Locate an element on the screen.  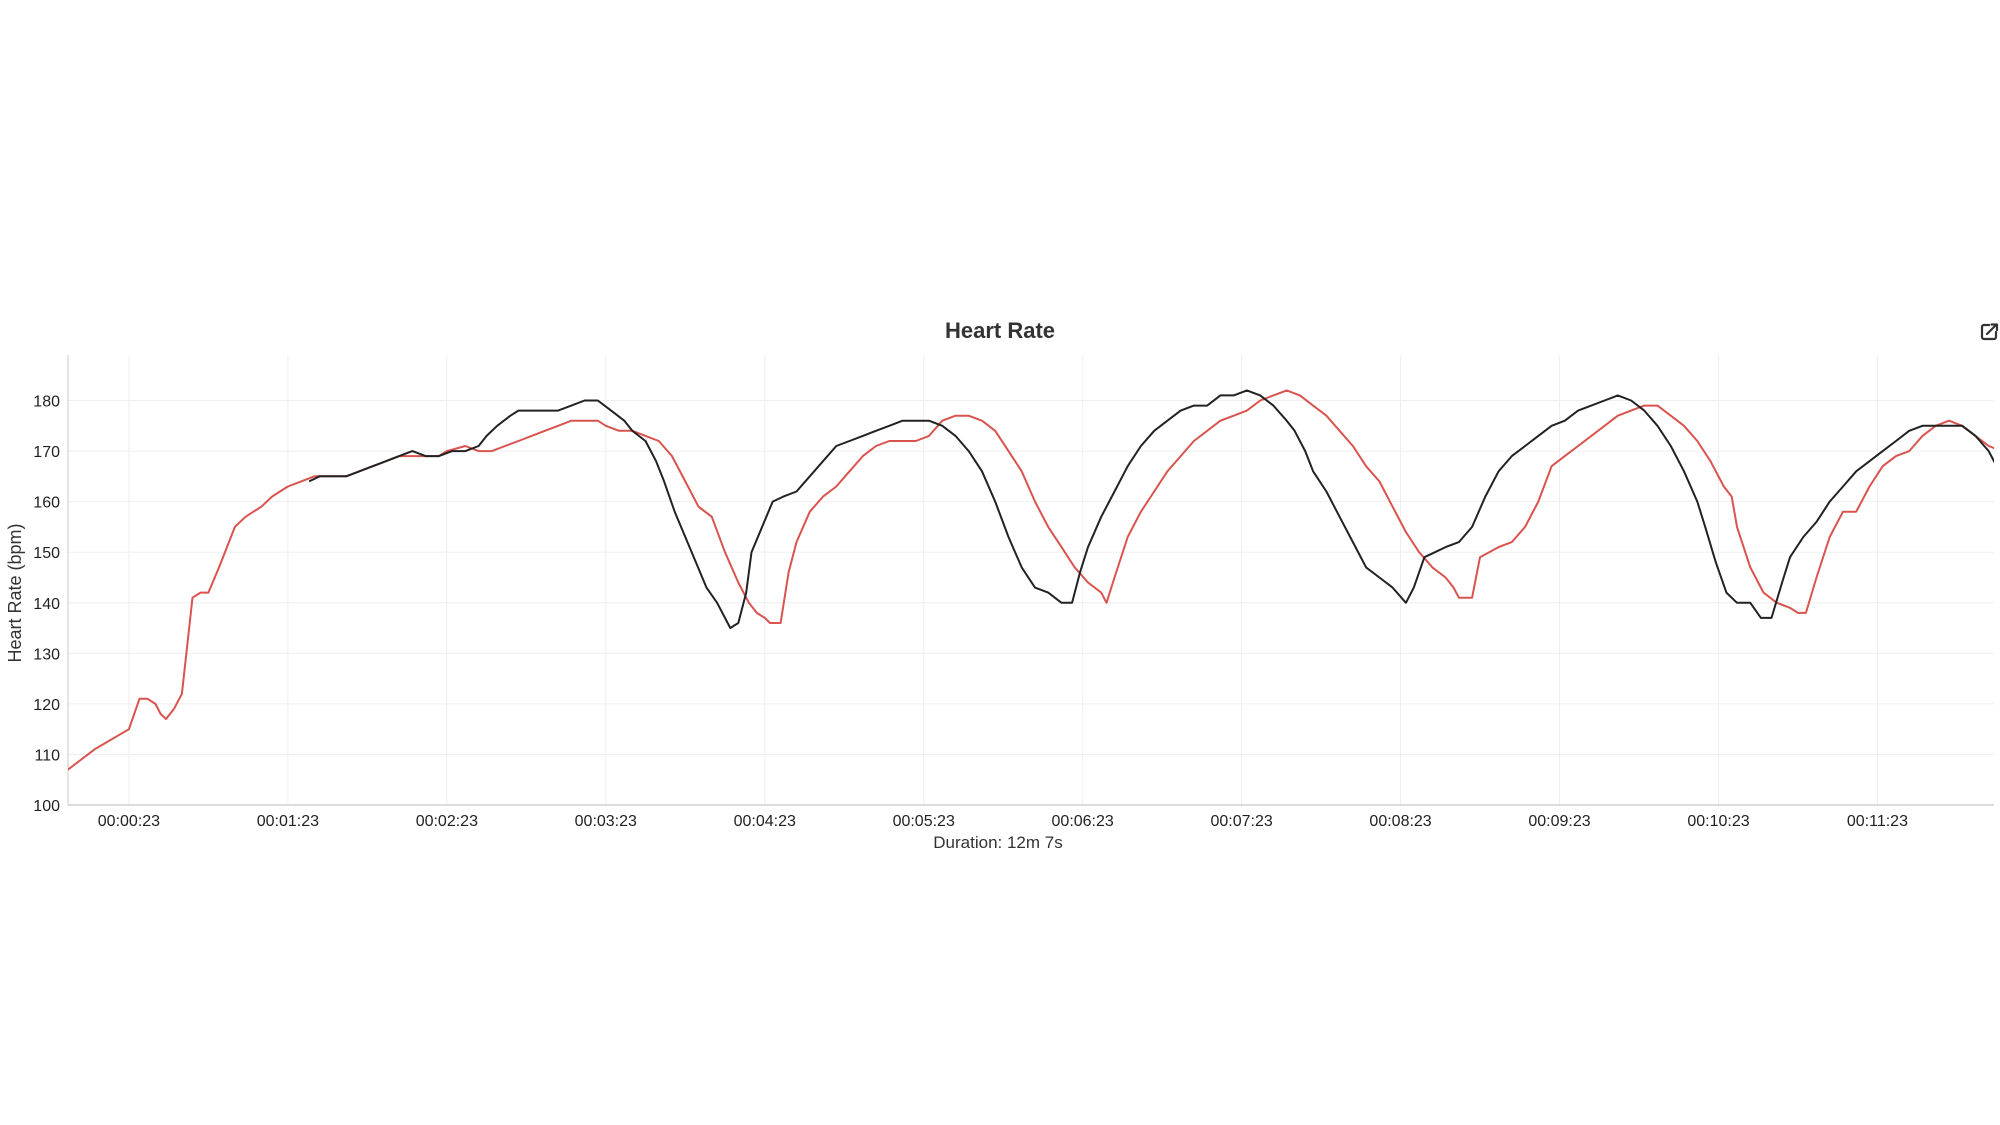
y-tick-label: 140 is located at coordinates (46, 604).